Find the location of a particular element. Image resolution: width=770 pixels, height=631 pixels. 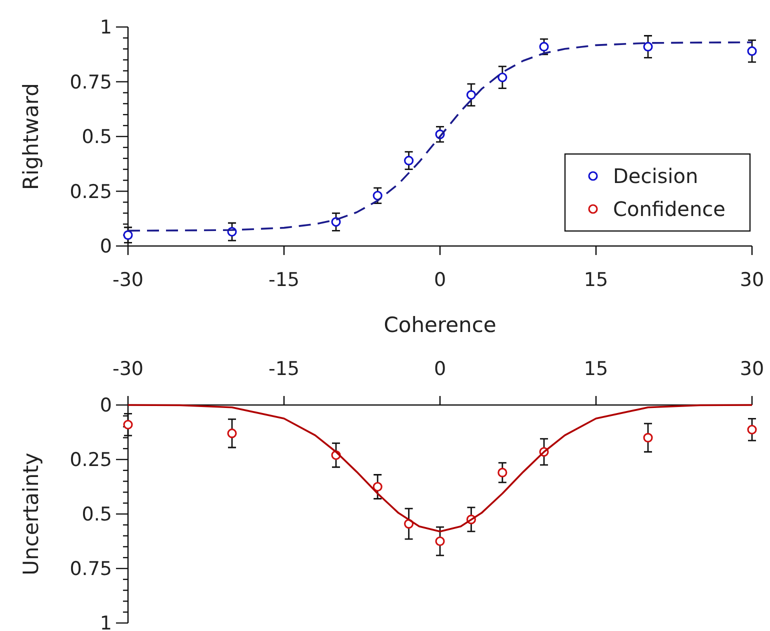

legend-label: Decision is located at coordinates (655, 176).